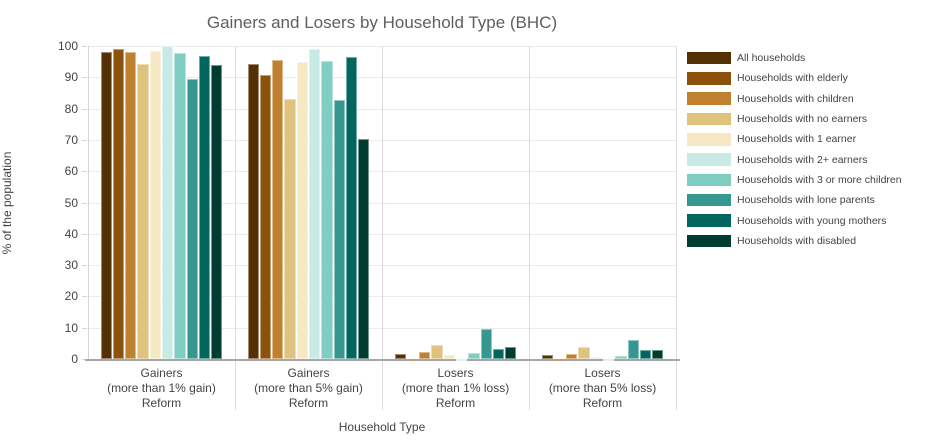  I want to click on legend-item: Households with disabled, so click(794, 241).